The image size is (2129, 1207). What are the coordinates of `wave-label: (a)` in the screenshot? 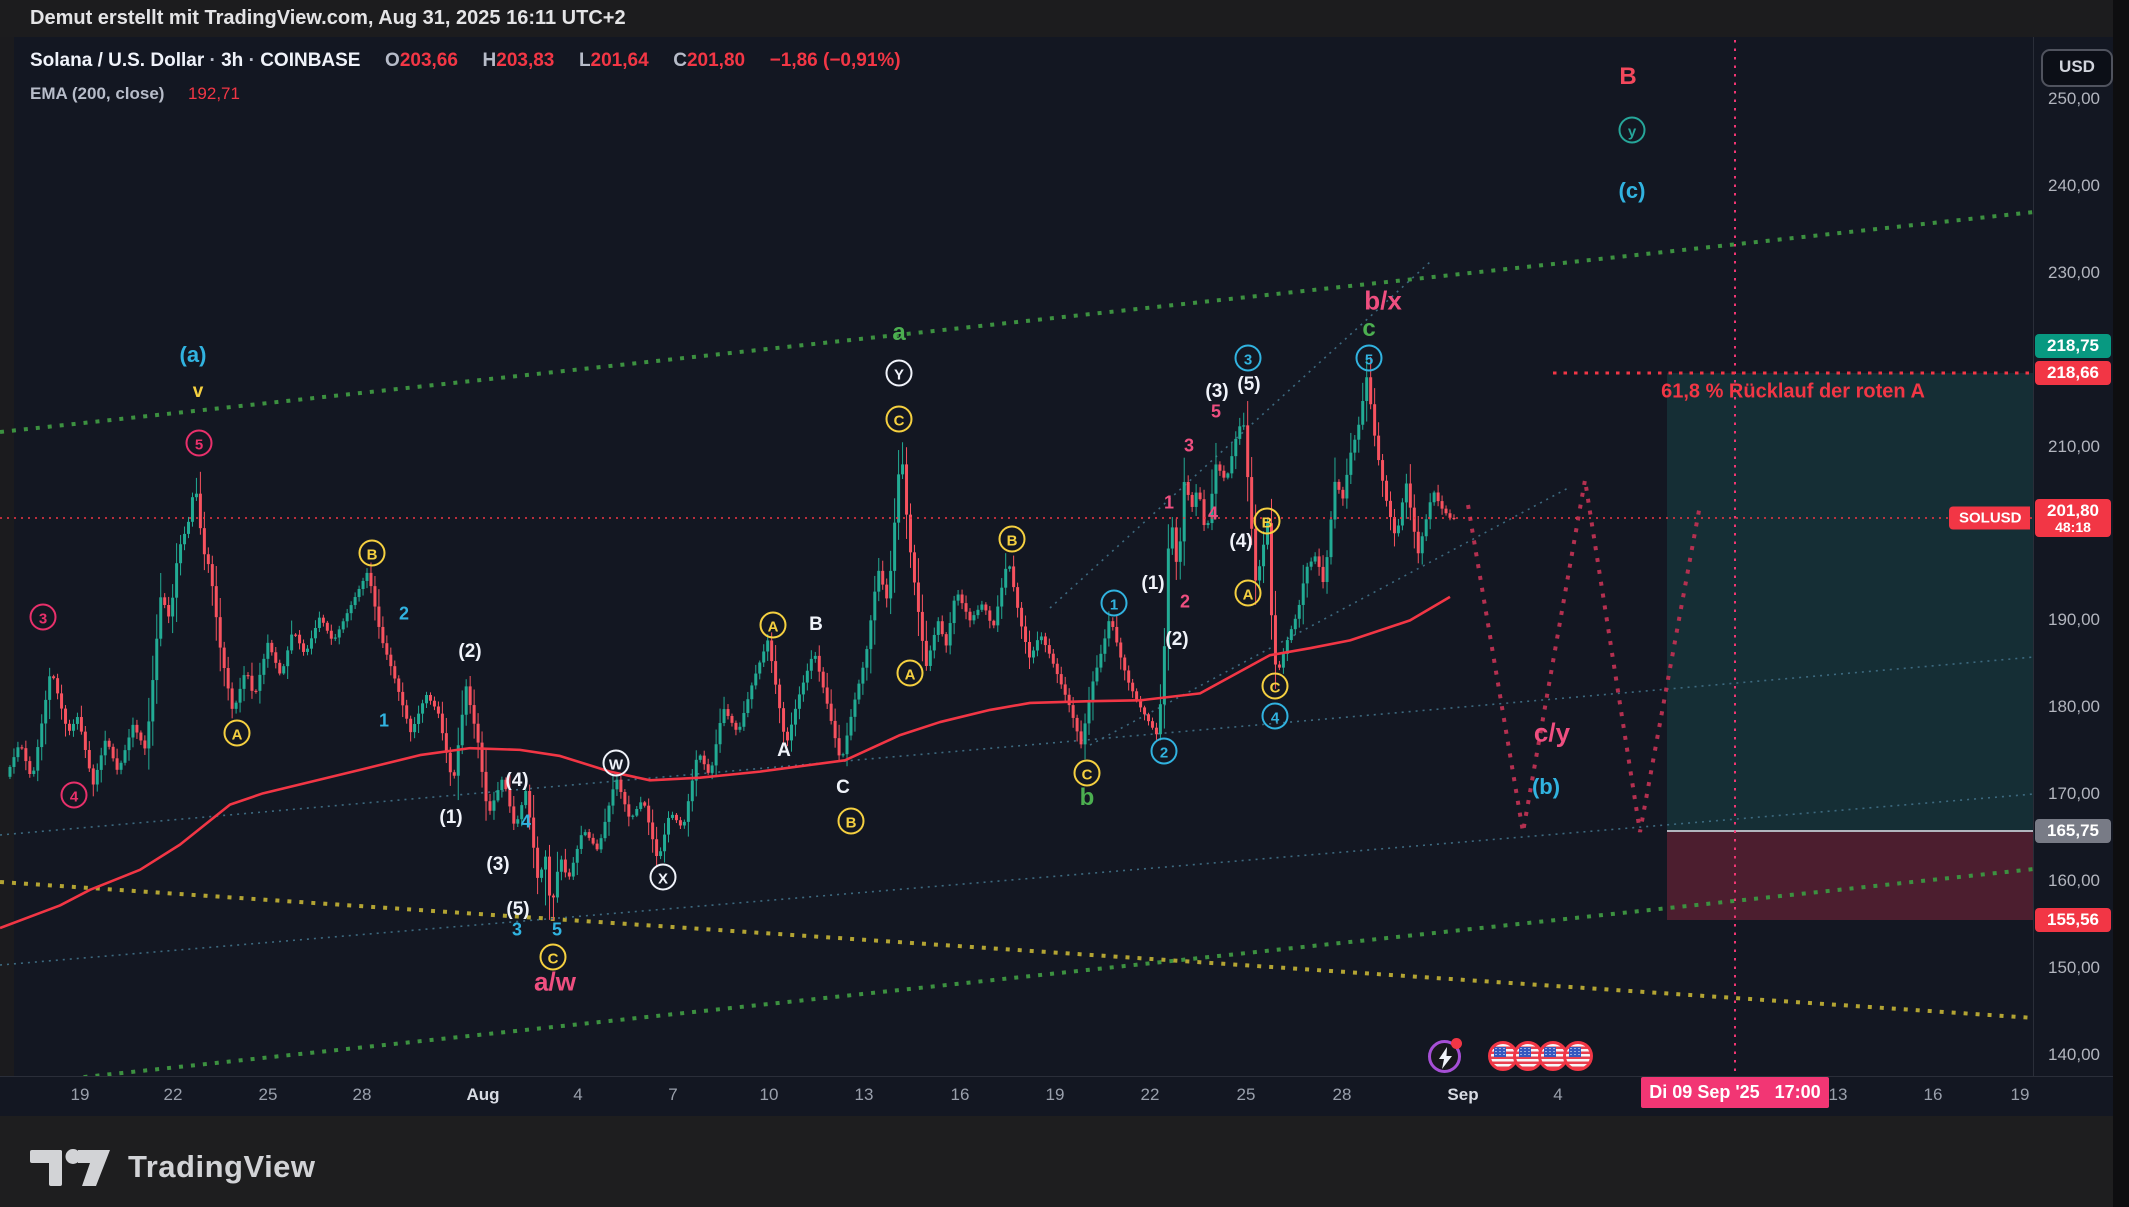 It's located at (193, 354).